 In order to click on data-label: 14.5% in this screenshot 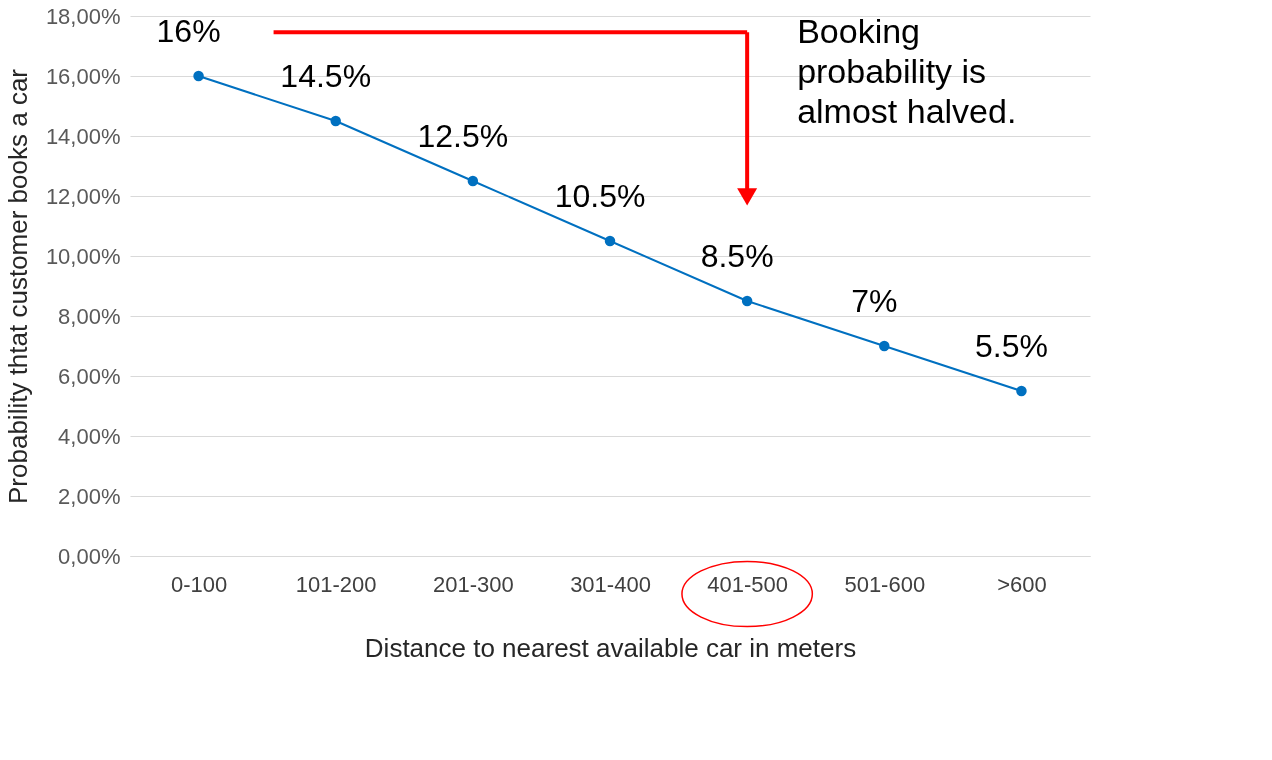, I will do `click(326, 76)`.